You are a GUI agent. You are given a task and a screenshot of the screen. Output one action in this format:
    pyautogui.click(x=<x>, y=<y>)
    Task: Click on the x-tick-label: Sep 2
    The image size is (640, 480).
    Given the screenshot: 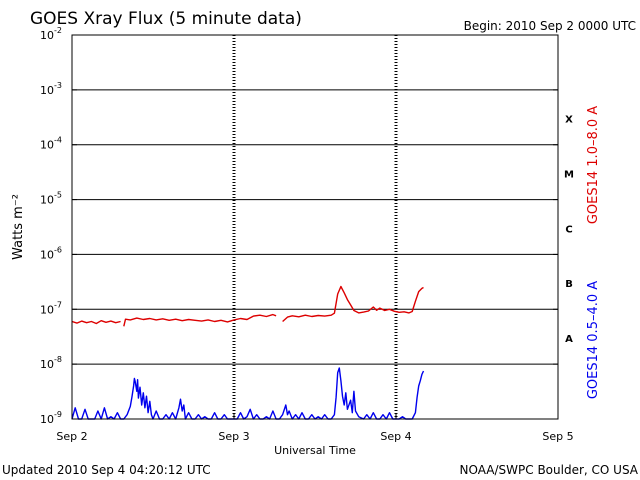 What is the action you would take?
    pyautogui.click(x=71, y=436)
    